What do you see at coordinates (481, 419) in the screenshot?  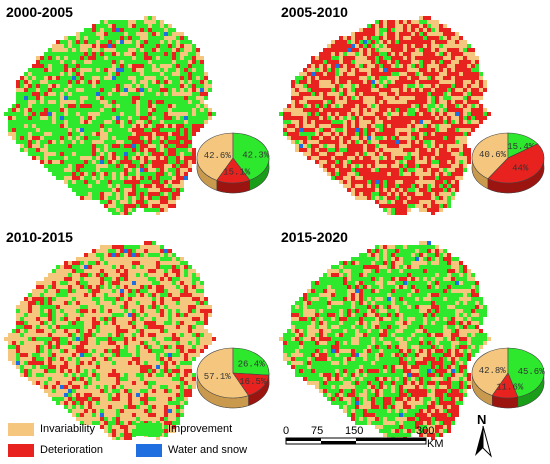 I see `north-label: N` at bounding box center [481, 419].